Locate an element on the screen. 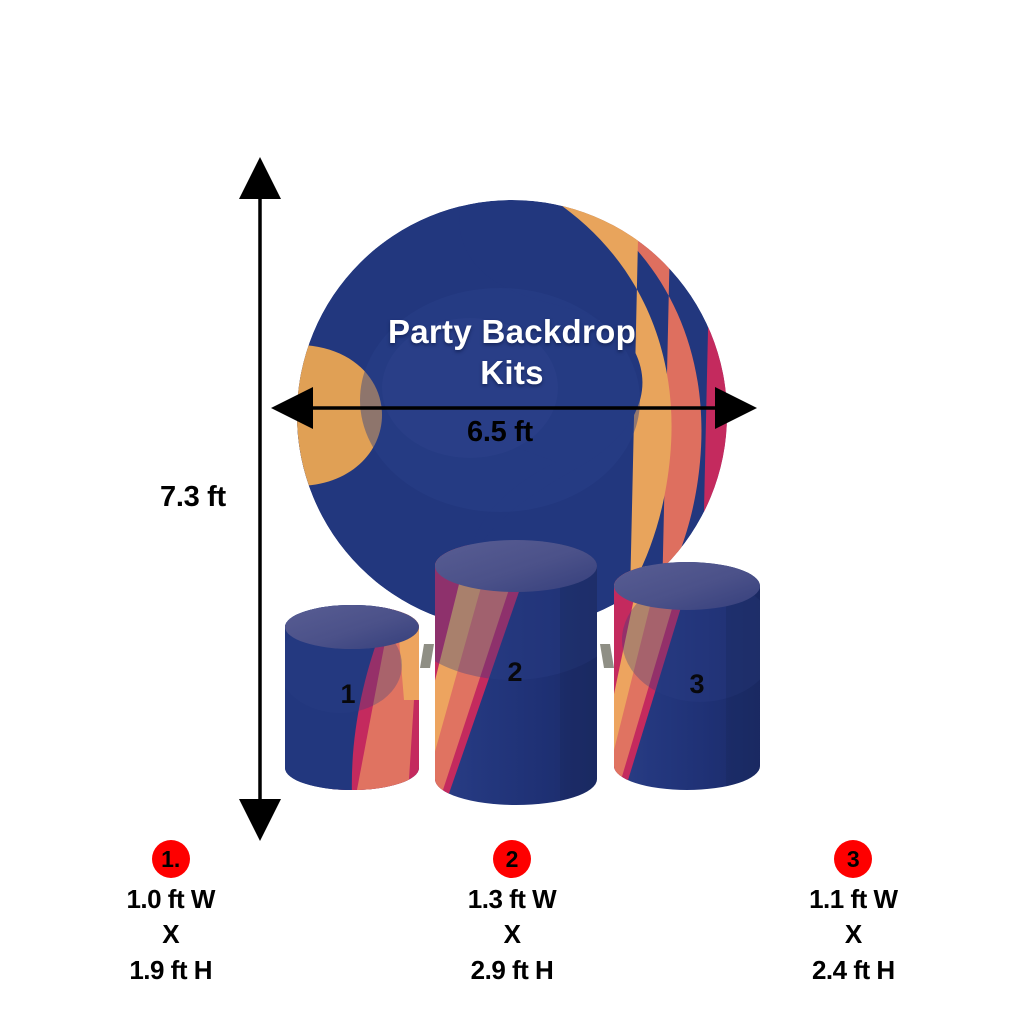 Image resolution: width=1024 pixels, height=1024 pixels. legend-item-1: 1. 1.0 ft W X 1.9 ft H is located at coordinates (170, 932).